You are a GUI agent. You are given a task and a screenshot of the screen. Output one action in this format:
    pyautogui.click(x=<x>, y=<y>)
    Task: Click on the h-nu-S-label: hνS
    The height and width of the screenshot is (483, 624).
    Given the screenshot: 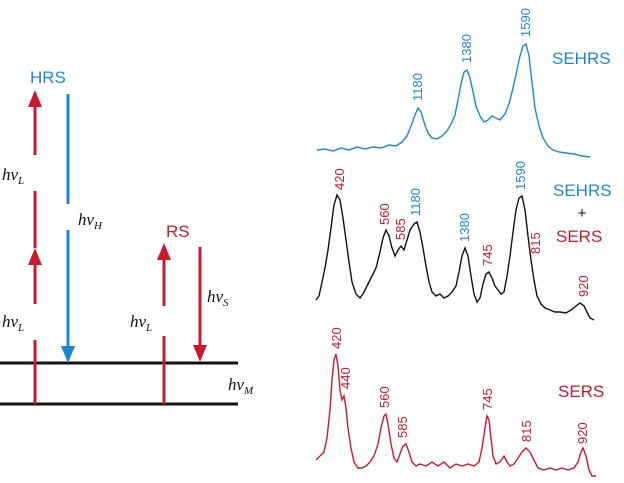 What is the action you would take?
    pyautogui.click(x=218, y=298)
    